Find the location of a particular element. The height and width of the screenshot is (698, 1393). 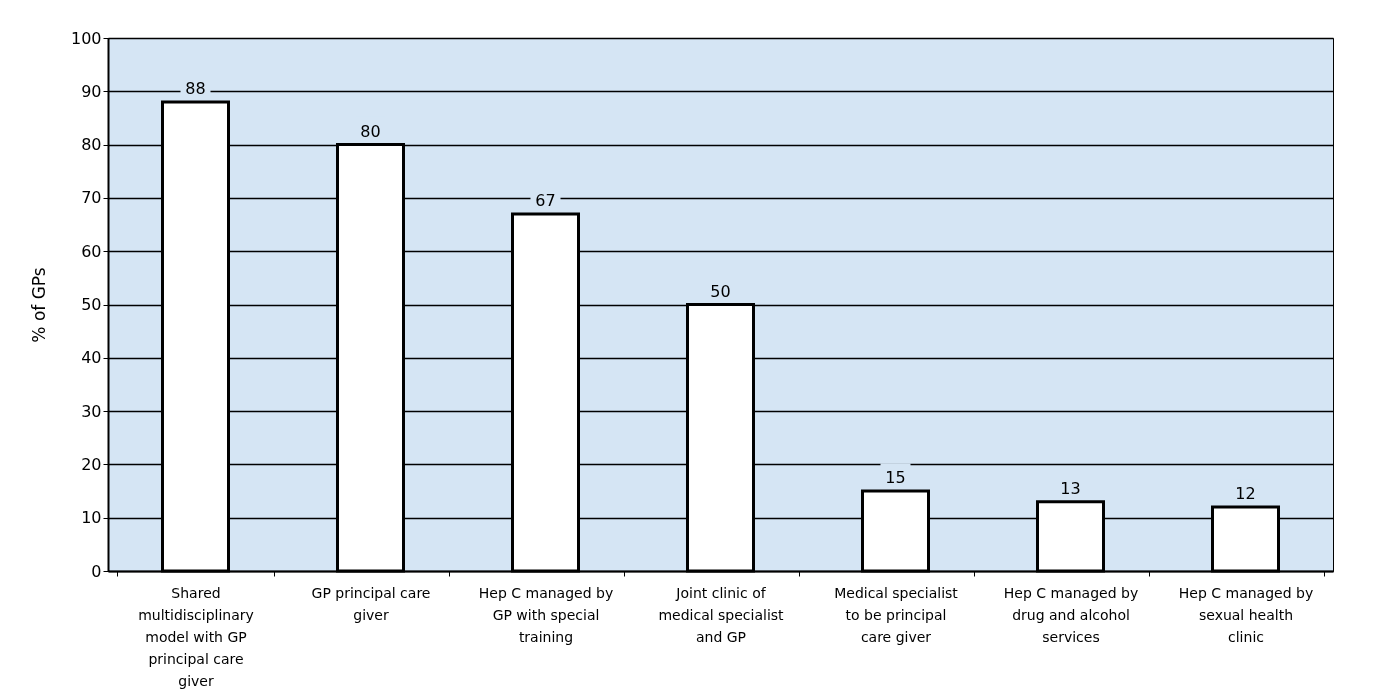

x-tick-label: Hep C managed by GP with special training is located at coordinates (546, 614).